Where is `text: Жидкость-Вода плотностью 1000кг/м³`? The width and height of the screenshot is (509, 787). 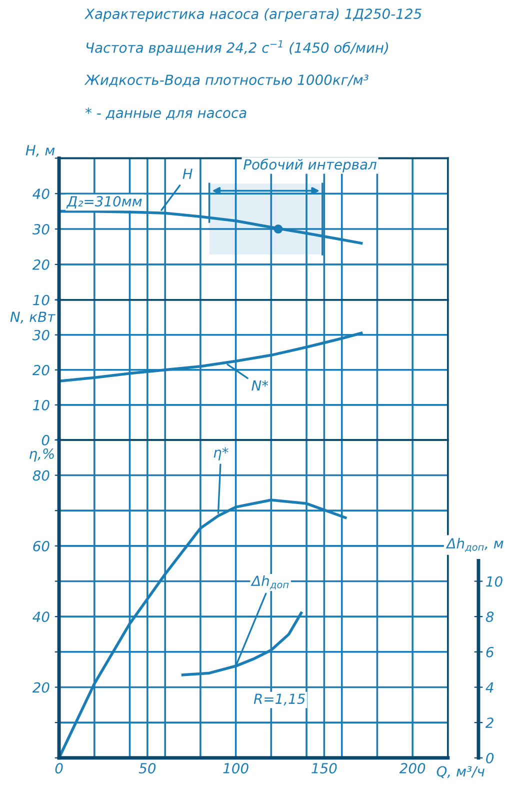 text: Жидкость-Вода плотностью 1000кг/м³ is located at coordinates (226, 80).